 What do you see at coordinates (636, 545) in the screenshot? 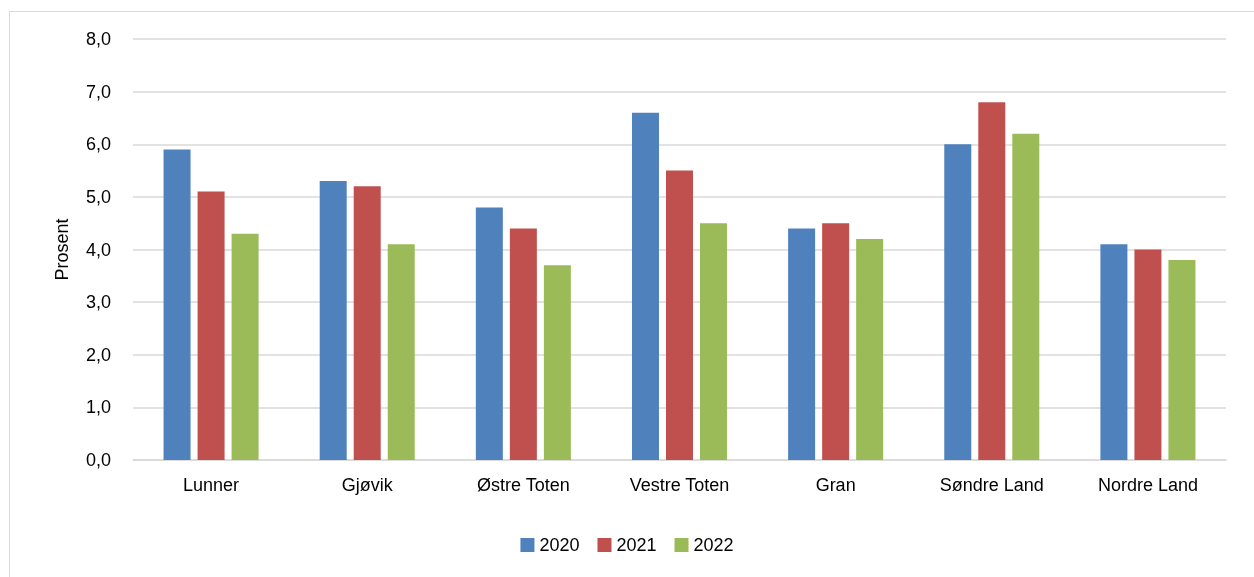
I see `legend-label: 2021` at bounding box center [636, 545].